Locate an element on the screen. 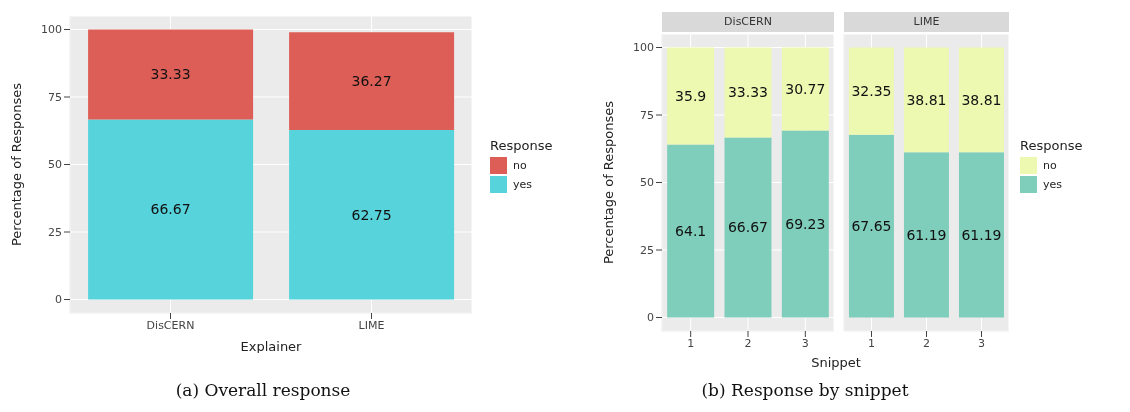 This screenshot has width=1130, height=412. text: (b) Response by snippet is located at coordinates (805, 390).